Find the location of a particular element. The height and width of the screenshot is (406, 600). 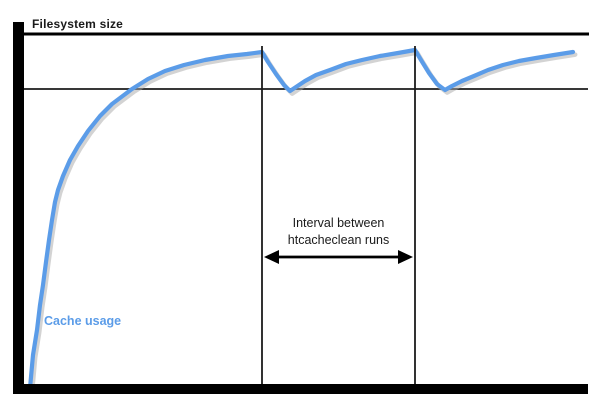

arrow-head-left-icon is located at coordinates (271, 257).